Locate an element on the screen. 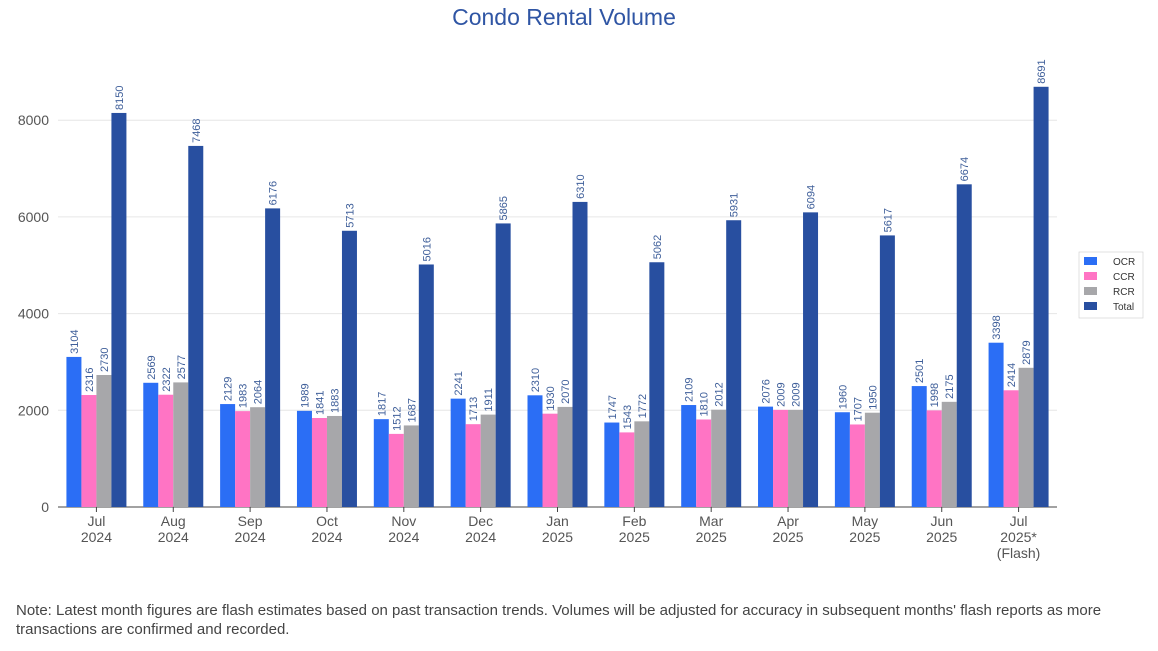 This screenshot has width=1158, height=651. data-label-ccr: 1983 is located at coordinates (244, 396).